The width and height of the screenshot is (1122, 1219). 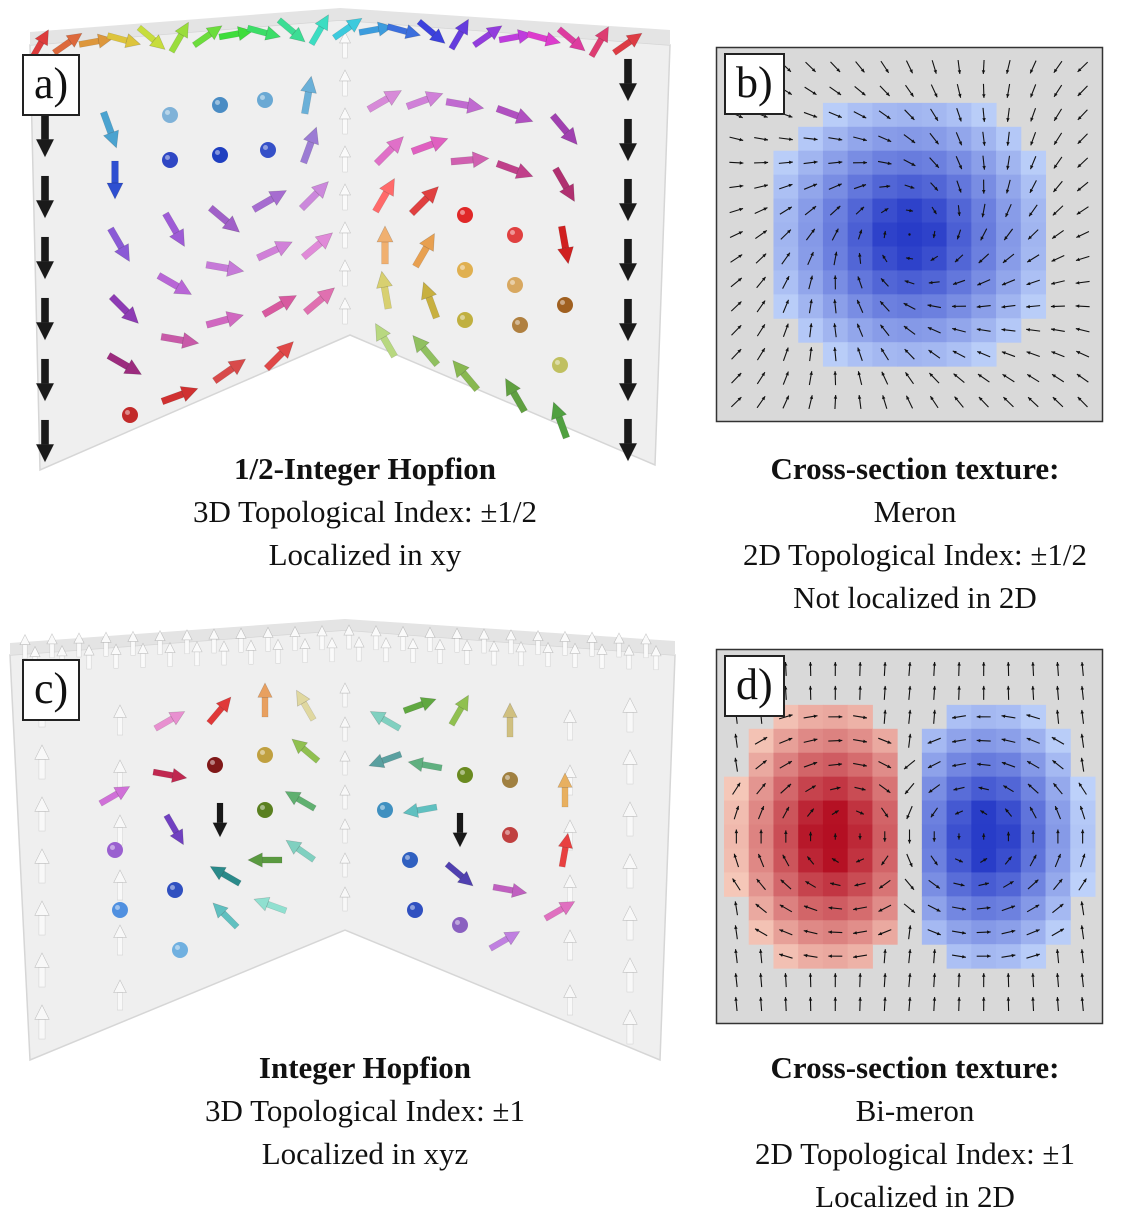 What do you see at coordinates (365, 1110) in the screenshot?
I see `panel-c-index: 3D Topological Index: ±1` at bounding box center [365, 1110].